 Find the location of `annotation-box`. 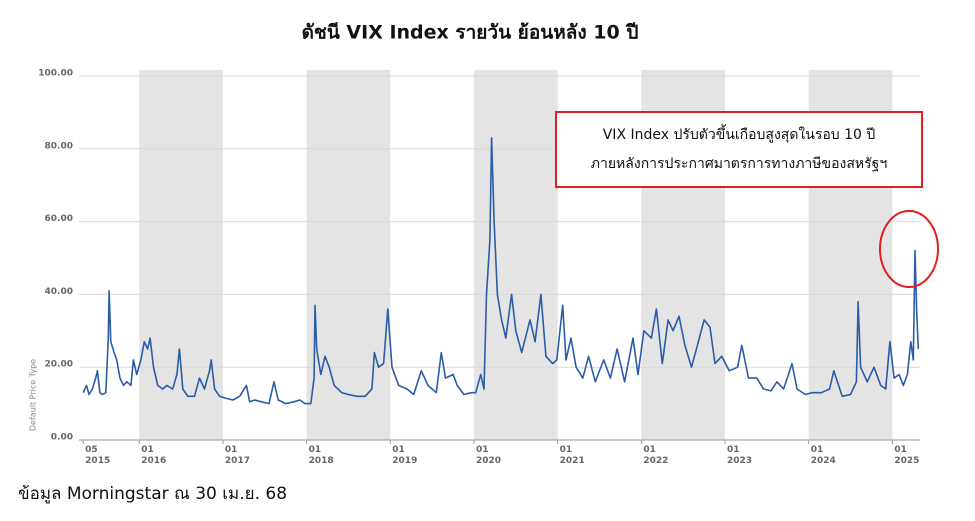

annotation-box is located at coordinates (739, 149).